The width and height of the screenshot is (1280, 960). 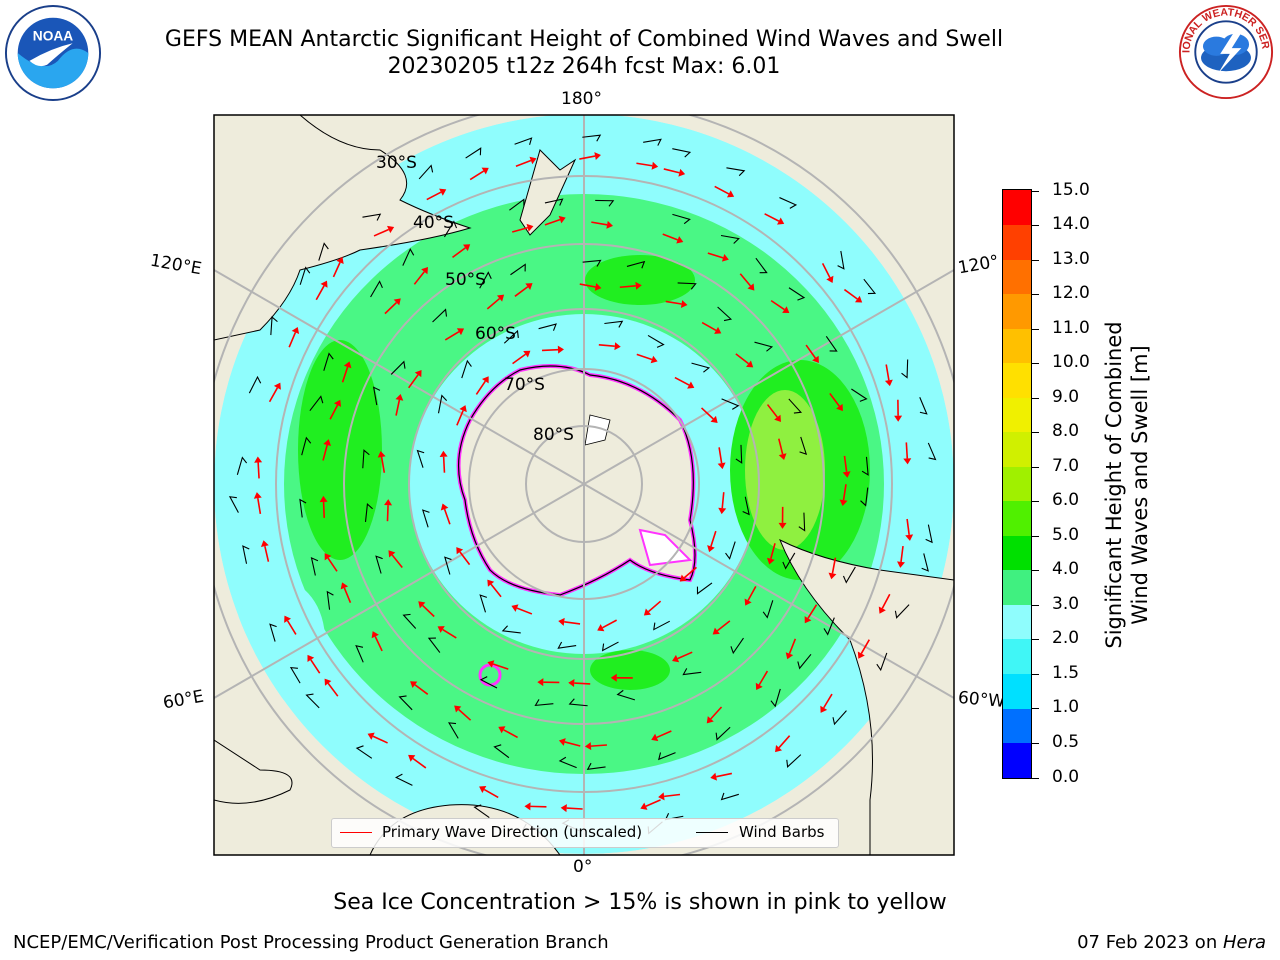 What do you see at coordinates (1071, 293) in the screenshot?
I see `colorbar-tick-label: 12.0` at bounding box center [1071, 293].